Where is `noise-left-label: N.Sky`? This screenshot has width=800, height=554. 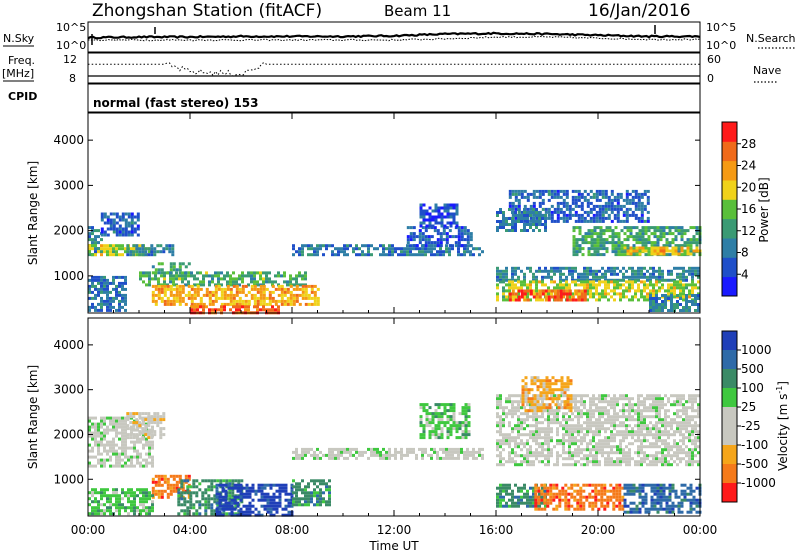
noise-left-label: N.Sky is located at coordinates (19, 38).